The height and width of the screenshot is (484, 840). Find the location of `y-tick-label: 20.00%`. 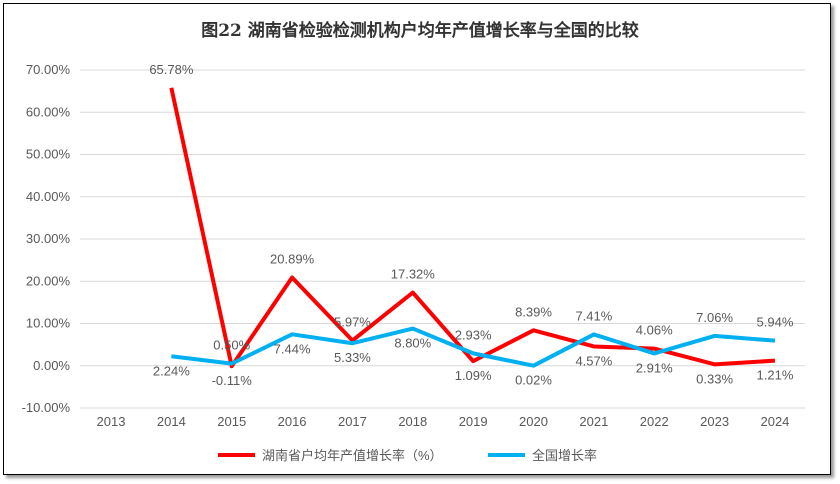

y-tick-label: 20.00% is located at coordinates (48, 280).